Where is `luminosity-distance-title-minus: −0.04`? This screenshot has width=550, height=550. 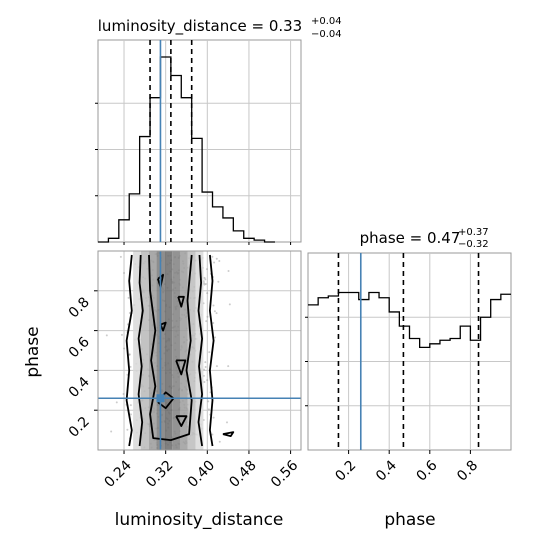 luminosity-distance-title-minus: −0.04 is located at coordinates (326, 34).